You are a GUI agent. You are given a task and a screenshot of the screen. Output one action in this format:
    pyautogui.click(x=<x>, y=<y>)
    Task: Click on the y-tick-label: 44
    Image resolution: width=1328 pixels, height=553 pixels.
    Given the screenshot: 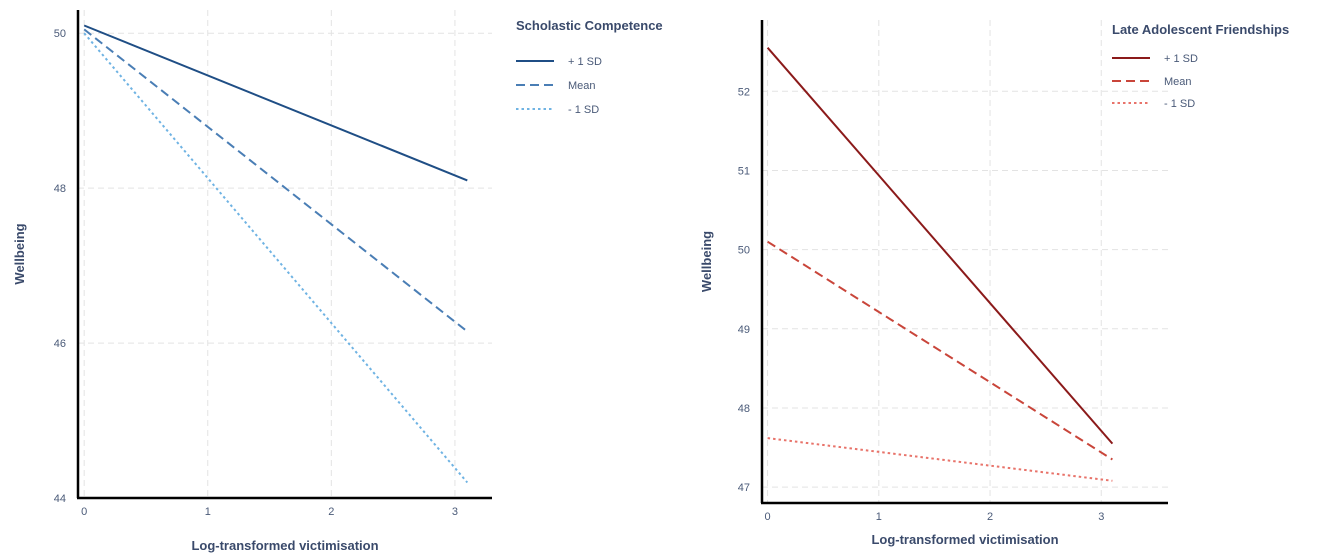 What is the action you would take?
    pyautogui.click(x=60, y=499)
    